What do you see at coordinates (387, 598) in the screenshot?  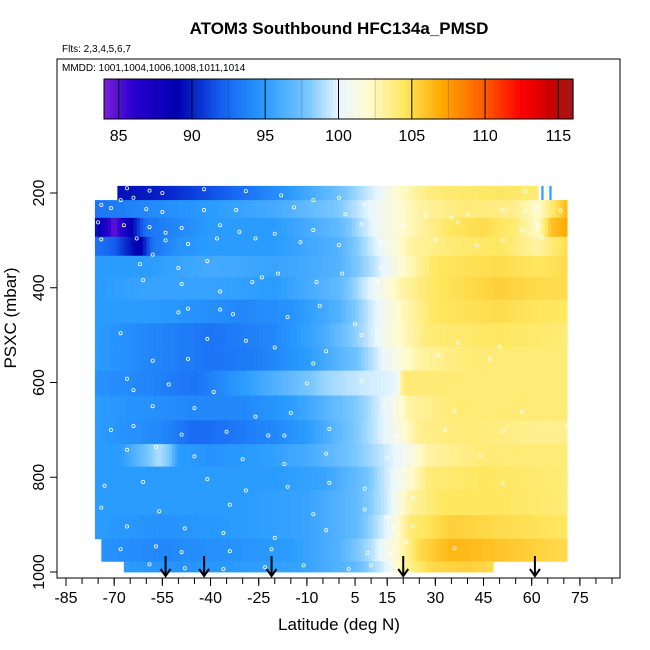 I see `x-tick-label: 15` at bounding box center [387, 598].